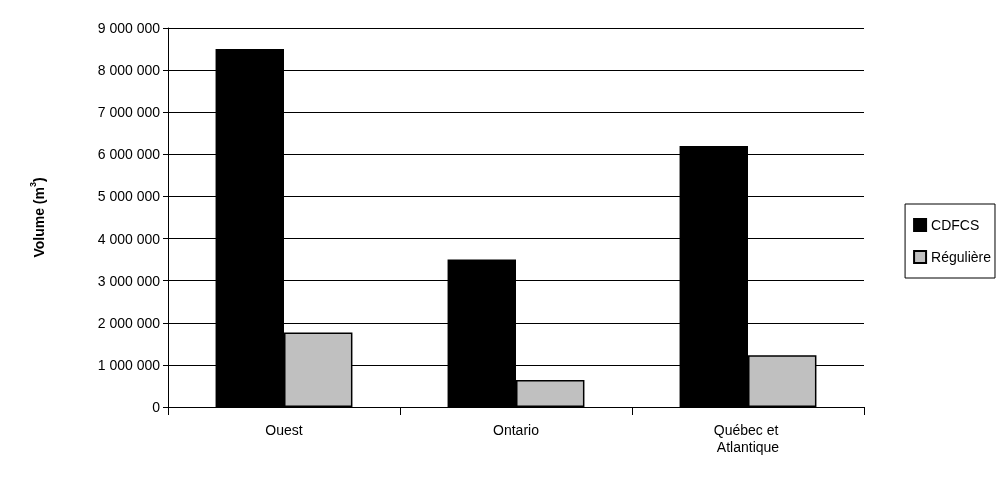 This screenshot has width=1005, height=482. I want to click on y-tick-label: 8 000 000, so click(129, 70).